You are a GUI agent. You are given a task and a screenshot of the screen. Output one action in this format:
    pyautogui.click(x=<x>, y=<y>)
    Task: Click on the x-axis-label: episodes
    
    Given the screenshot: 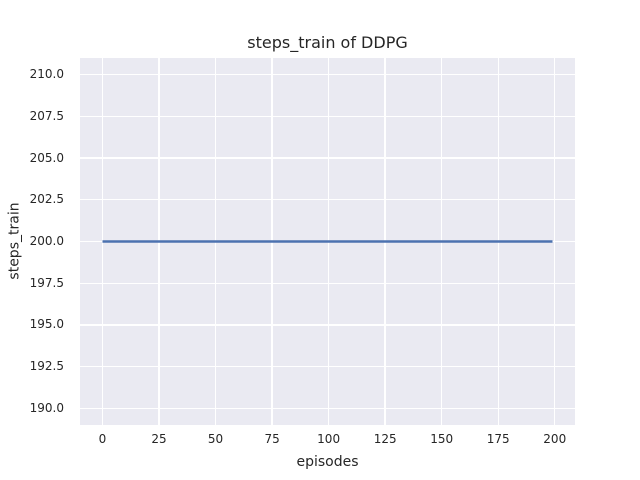 What is the action you would take?
    pyautogui.click(x=327, y=462)
    